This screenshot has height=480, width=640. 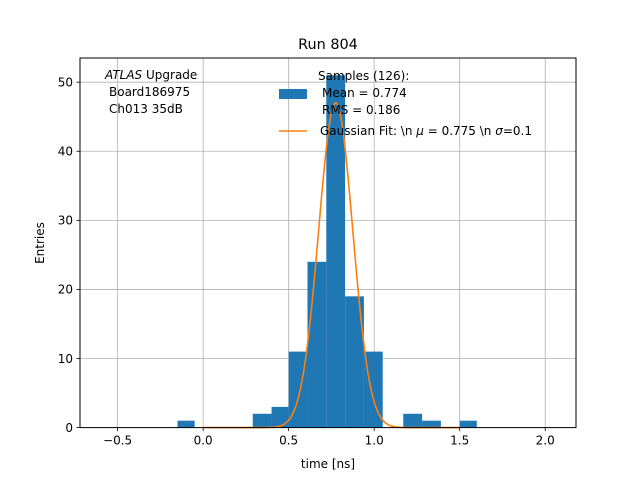 What do you see at coordinates (65, 152) in the screenshot?
I see `y-tick-label: 40` at bounding box center [65, 152].